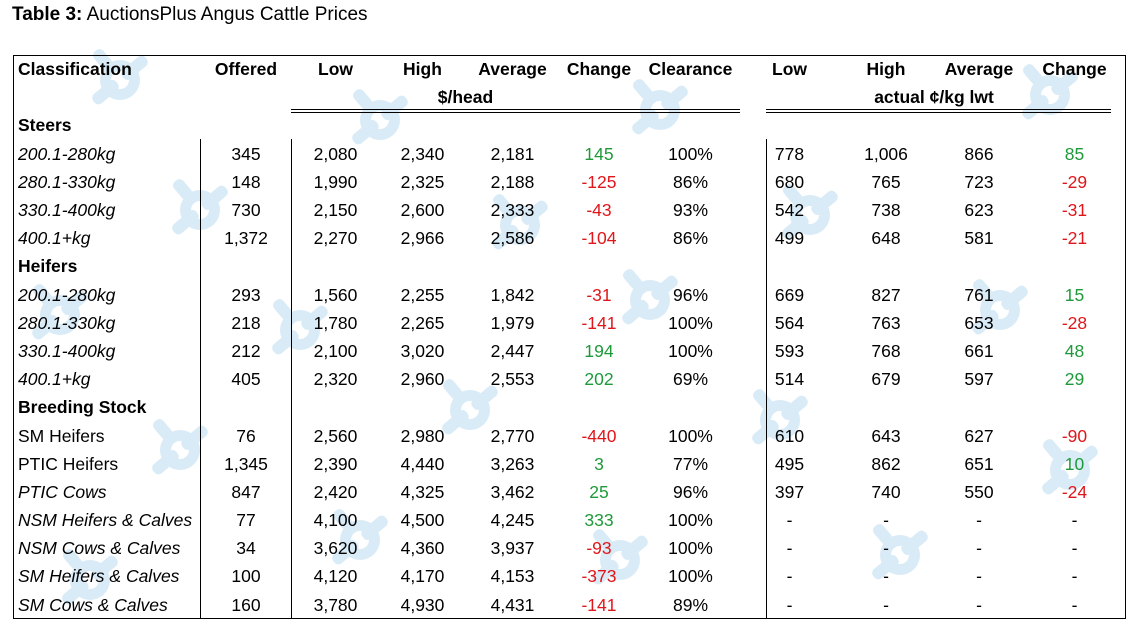  I want to click on header-double-underline-right, so click(938, 111).